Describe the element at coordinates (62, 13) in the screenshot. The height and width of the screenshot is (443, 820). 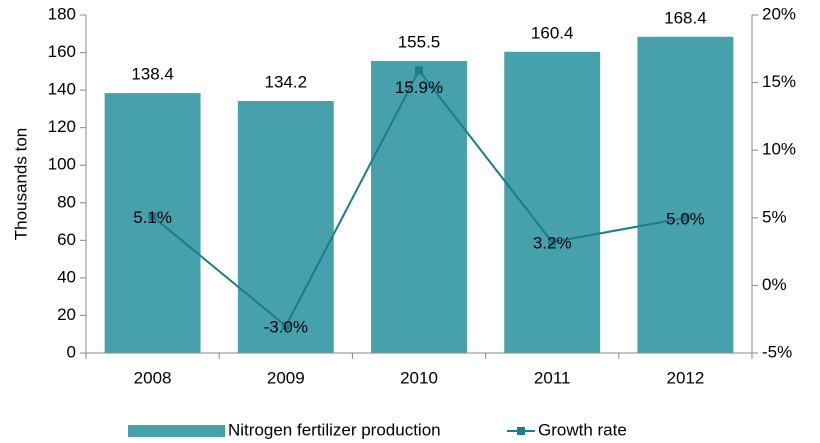
I see `y-tick-label: 180` at that location.